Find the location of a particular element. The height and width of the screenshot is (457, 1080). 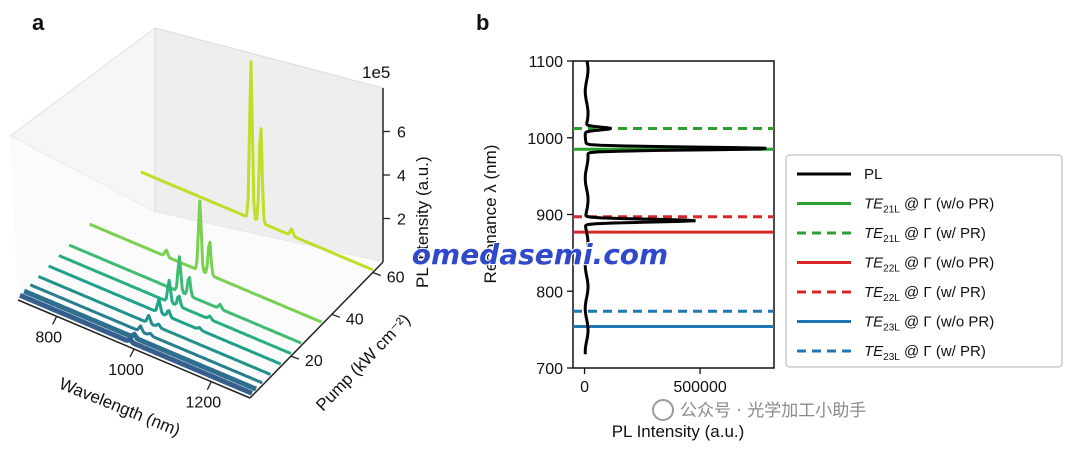

legend-entry-label: TE21L @ Γ (w/ PR) is located at coordinates (925, 235).